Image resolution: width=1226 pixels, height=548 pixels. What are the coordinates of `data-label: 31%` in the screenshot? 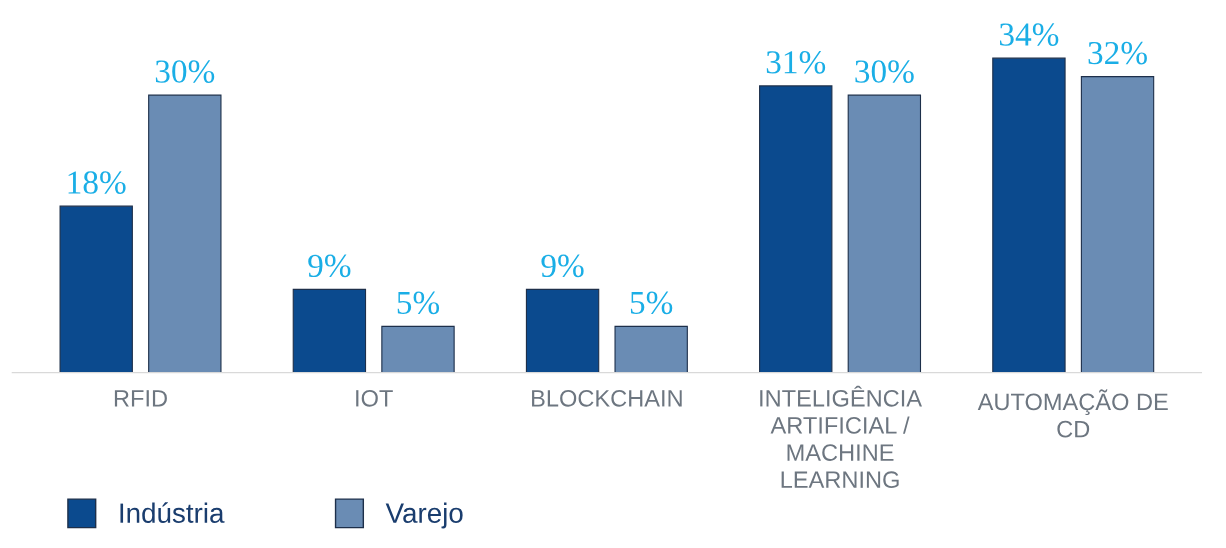 It's located at (796, 62).